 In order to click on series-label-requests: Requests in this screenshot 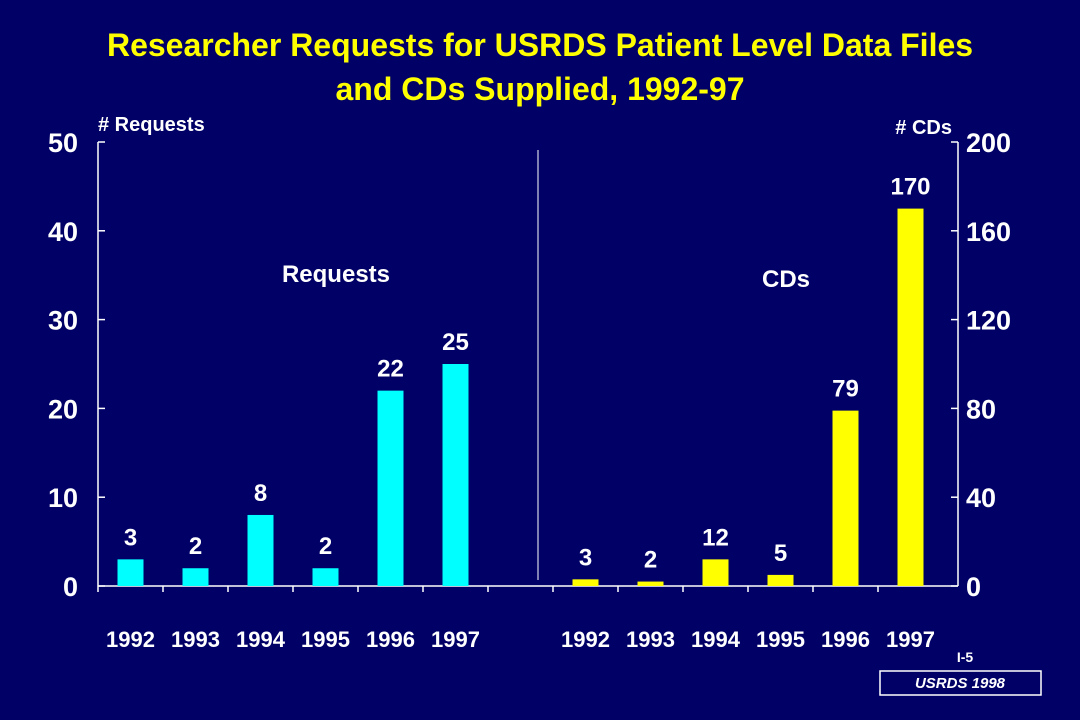, I will do `click(336, 274)`.